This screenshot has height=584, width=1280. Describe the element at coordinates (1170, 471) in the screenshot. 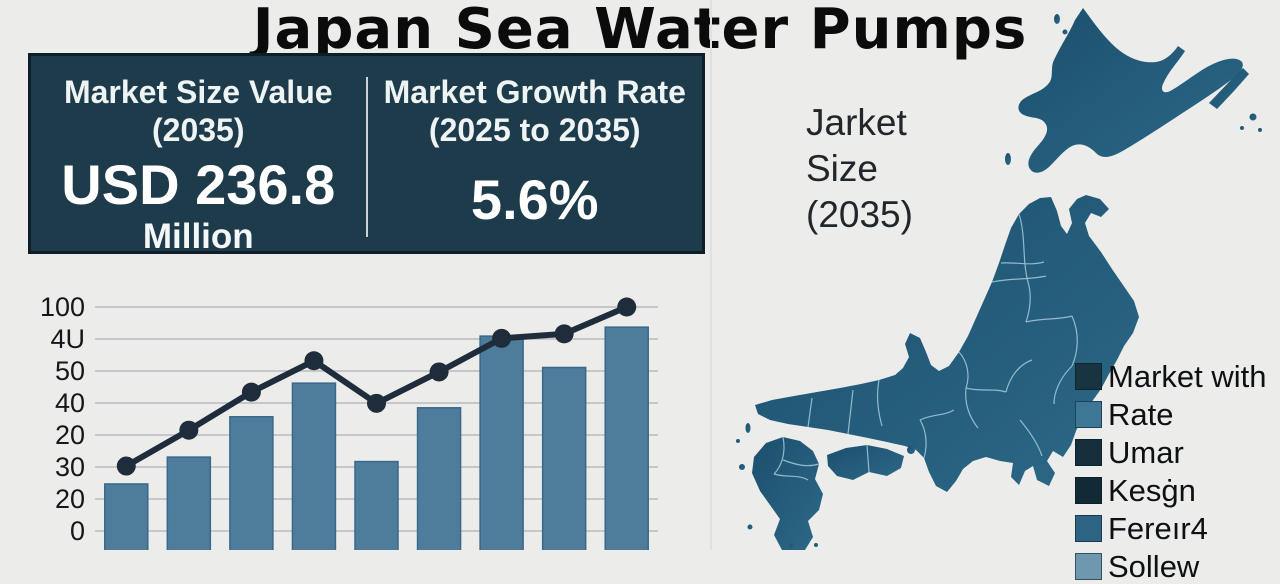

I see `map-legend: Market with Rate Umar Kesġn Fereır4 Sollew` at that location.